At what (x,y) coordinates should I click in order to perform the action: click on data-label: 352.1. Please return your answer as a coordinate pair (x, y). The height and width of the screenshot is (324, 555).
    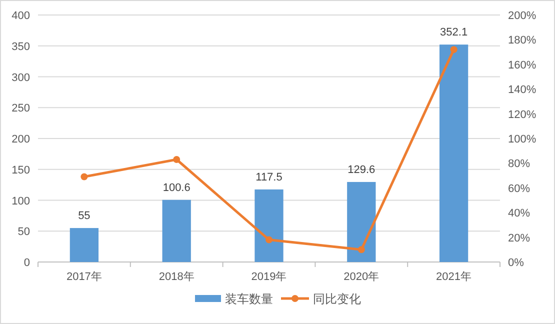
    Looking at the image, I should click on (454, 32).